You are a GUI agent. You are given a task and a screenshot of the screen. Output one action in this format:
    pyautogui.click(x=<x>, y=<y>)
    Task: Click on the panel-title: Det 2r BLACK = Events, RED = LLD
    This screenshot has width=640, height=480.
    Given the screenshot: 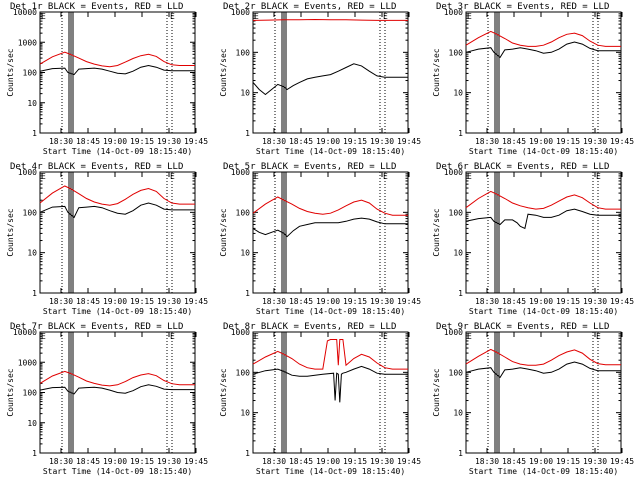 What is the action you would take?
    pyautogui.click(x=309, y=7)
    